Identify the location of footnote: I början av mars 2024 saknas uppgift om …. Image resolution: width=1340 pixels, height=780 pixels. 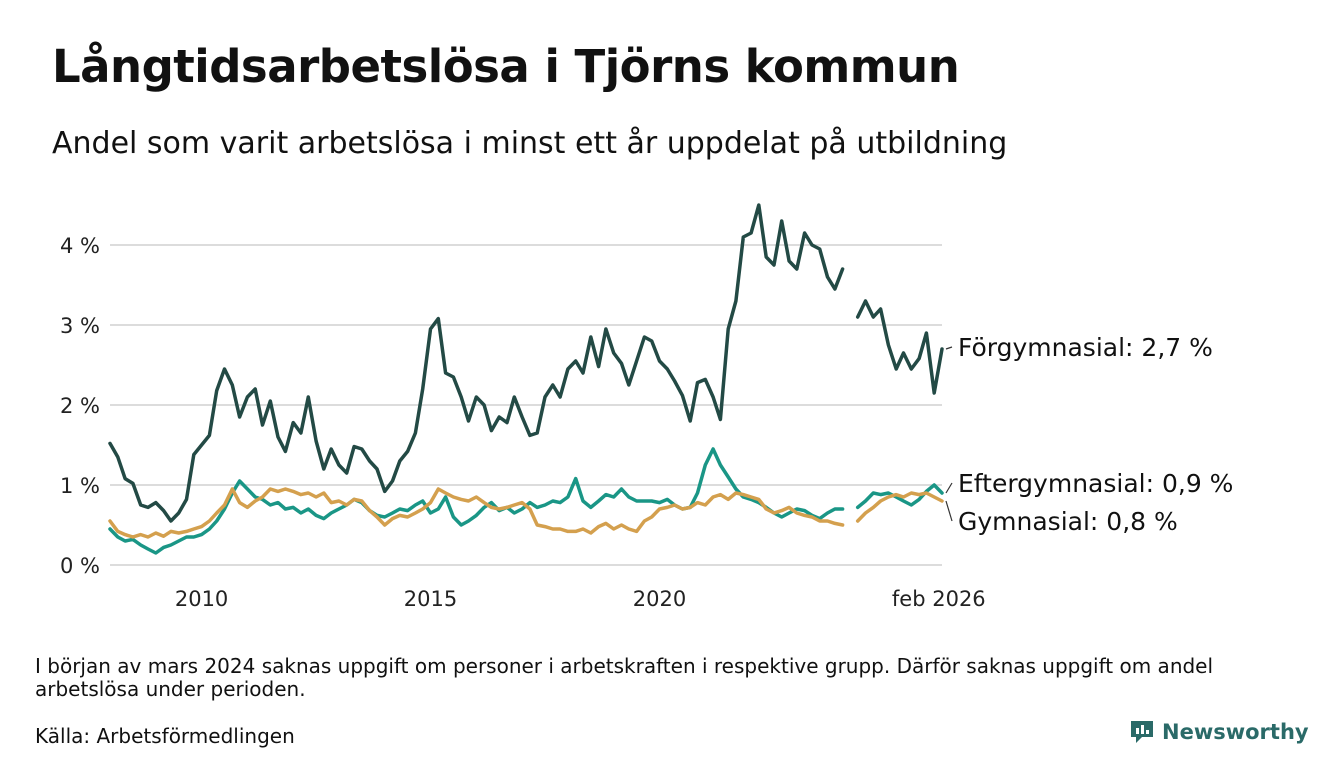
(624, 677).